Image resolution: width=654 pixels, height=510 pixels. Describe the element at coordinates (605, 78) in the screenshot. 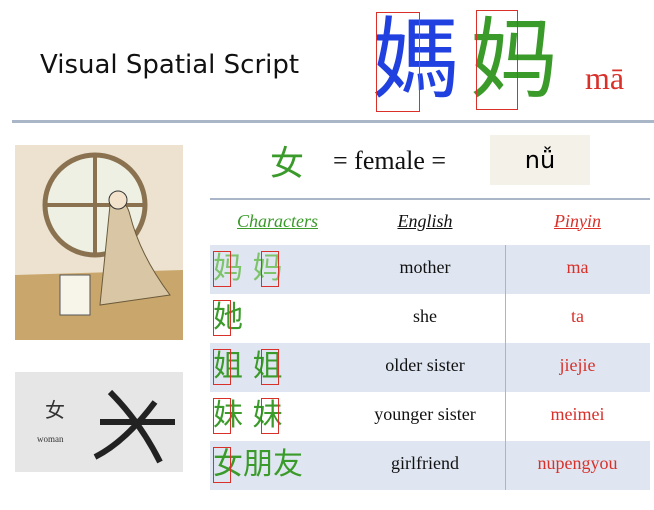

I see `header-pinyin: mā` at that location.